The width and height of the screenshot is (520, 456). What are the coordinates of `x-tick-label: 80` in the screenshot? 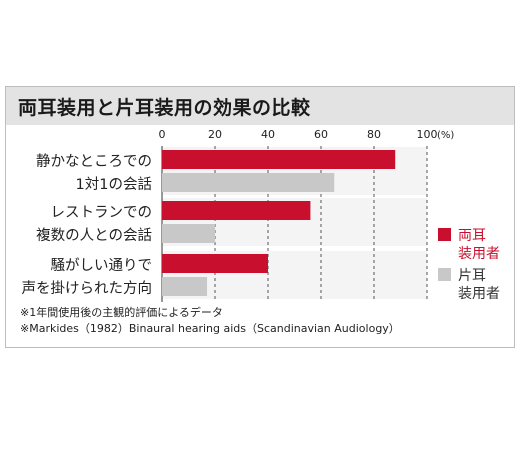 It's located at (374, 134).